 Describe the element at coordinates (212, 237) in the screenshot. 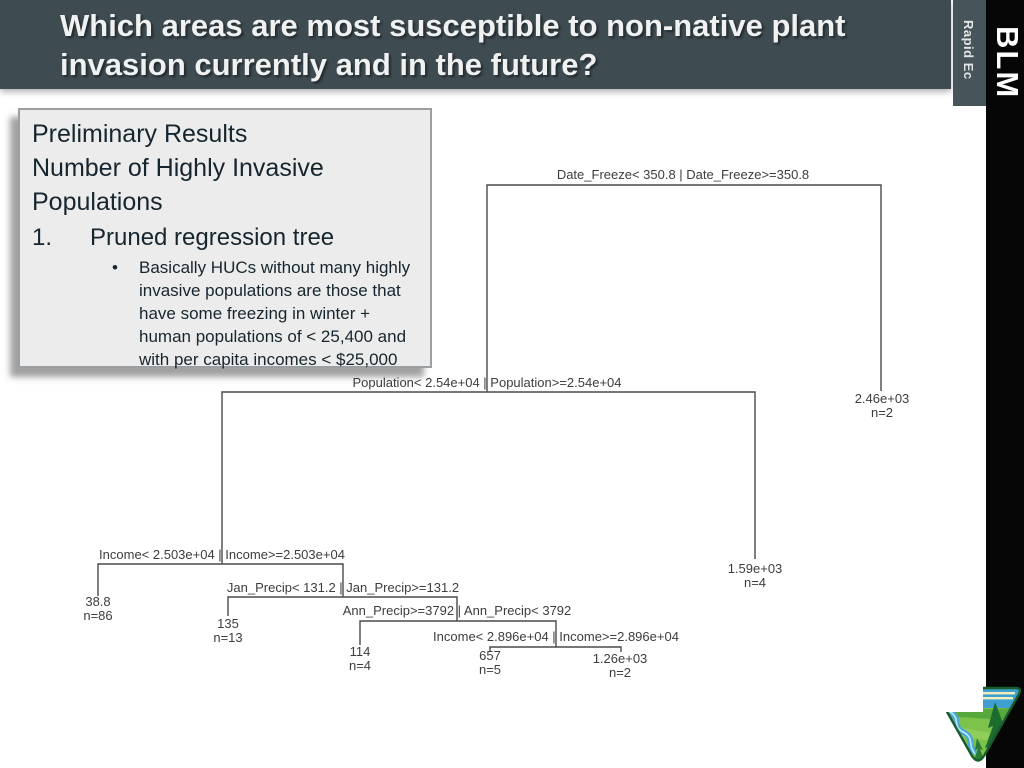

I see `item-label: Pruned regression tree` at that location.